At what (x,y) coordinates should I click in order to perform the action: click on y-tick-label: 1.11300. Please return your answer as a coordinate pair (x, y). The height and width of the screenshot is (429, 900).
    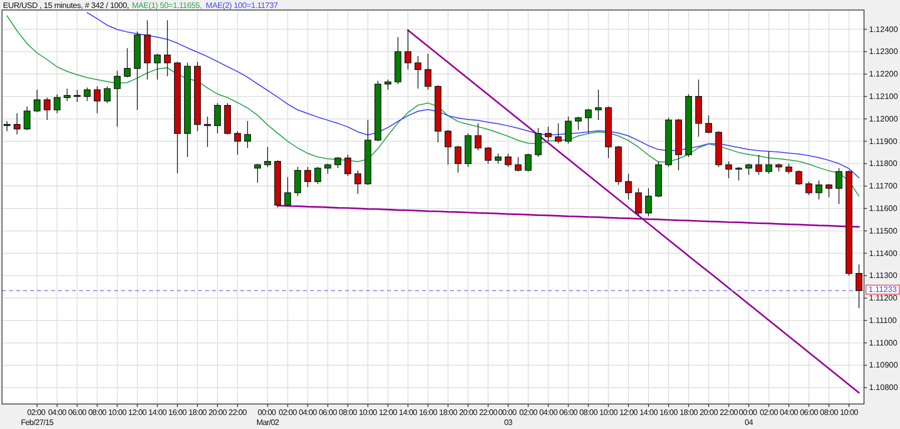
    Looking at the image, I should click on (883, 275).